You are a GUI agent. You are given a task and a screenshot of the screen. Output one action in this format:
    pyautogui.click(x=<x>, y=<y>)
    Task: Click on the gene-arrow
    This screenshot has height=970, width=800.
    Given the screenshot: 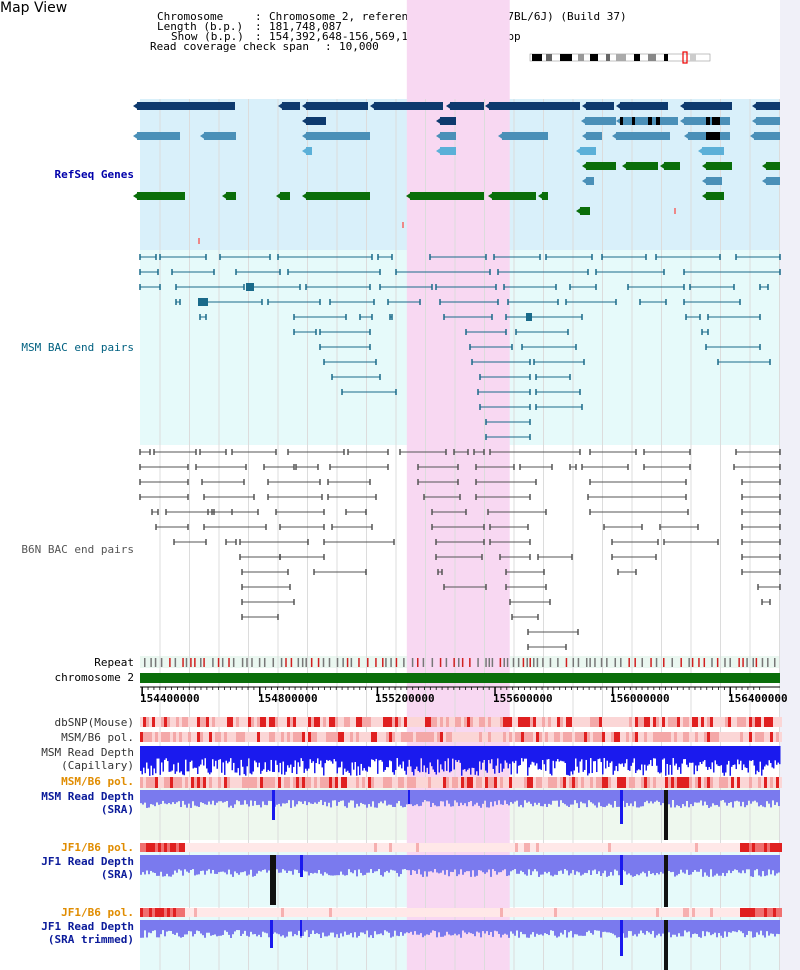 What is the action you would take?
    pyautogui.click(x=755, y=121)
    